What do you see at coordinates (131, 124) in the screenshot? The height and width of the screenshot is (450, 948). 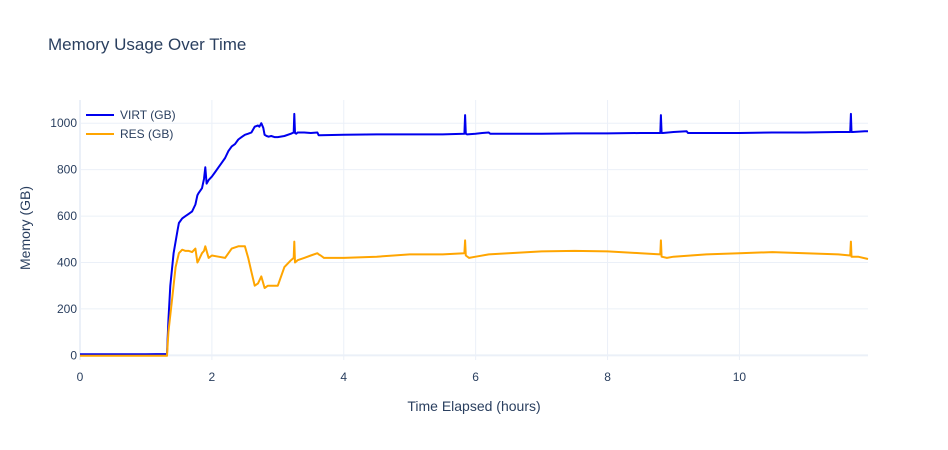 I see `legend: VIRT (GB) RES (GB)` at bounding box center [131, 124].